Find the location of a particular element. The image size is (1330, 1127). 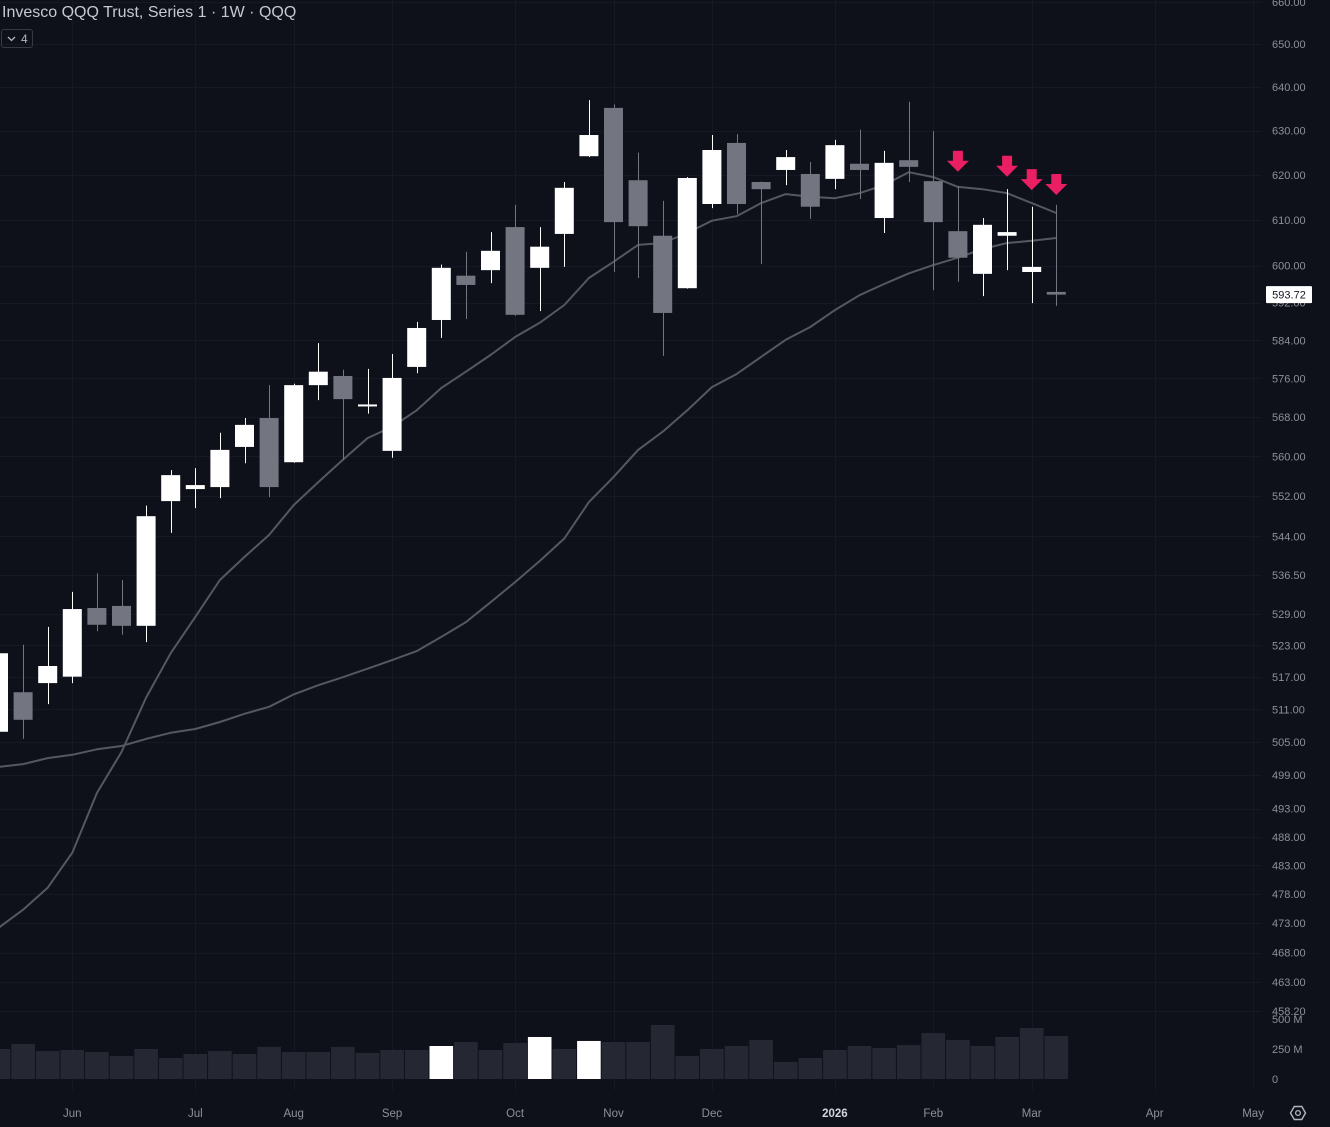

gear-hexagon-icon is located at coordinates (1298, 1113).